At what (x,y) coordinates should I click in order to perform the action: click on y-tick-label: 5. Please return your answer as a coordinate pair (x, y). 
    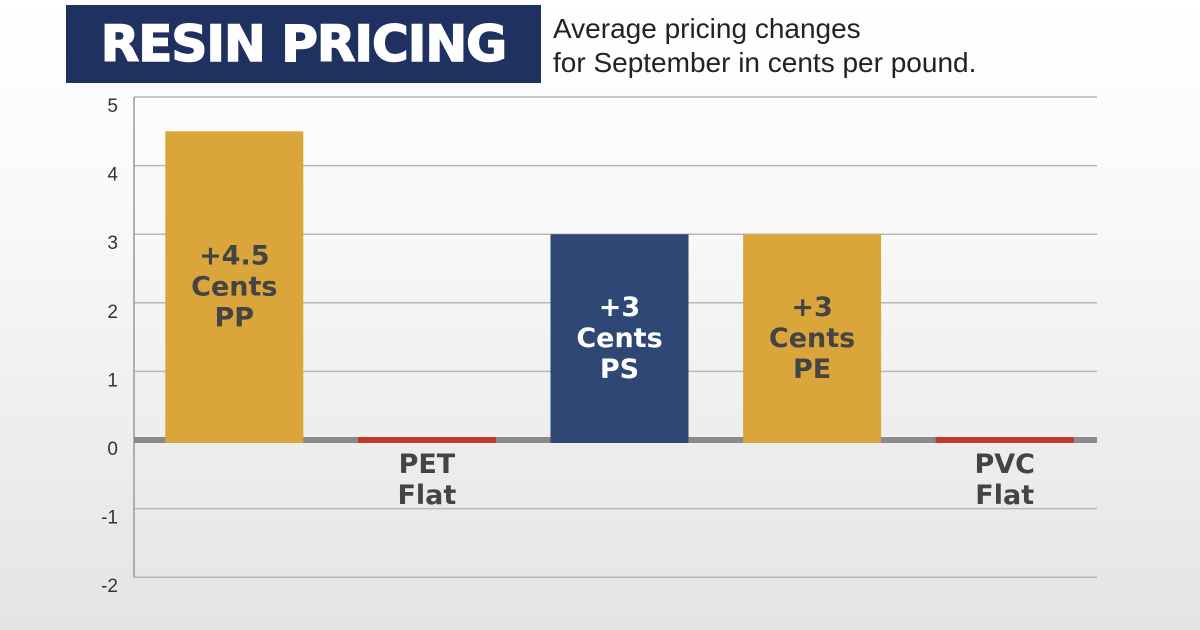
    Looking at the image, I should click on (112, 106).